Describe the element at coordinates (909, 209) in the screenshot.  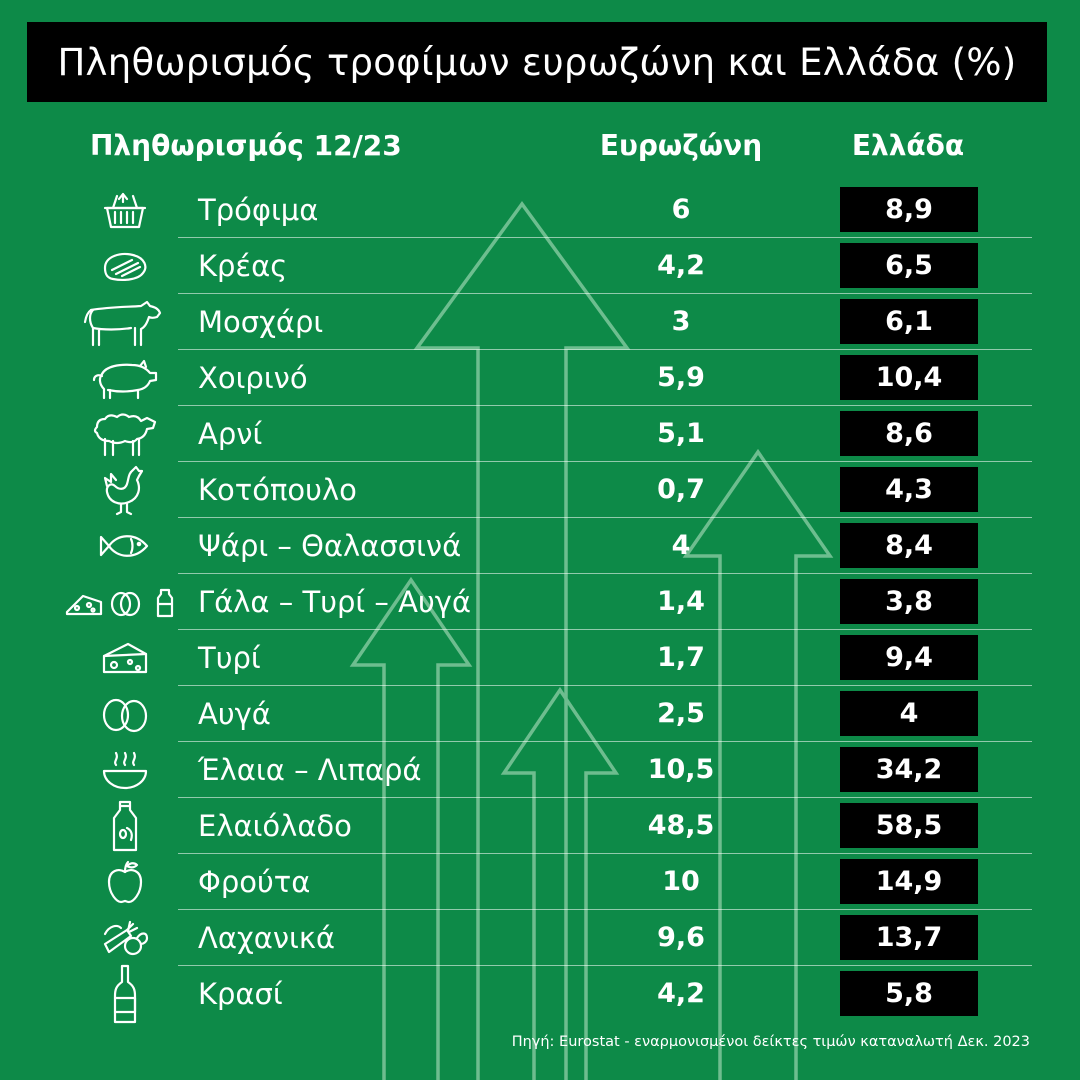
I see `greece-value: 8,9` at that location.